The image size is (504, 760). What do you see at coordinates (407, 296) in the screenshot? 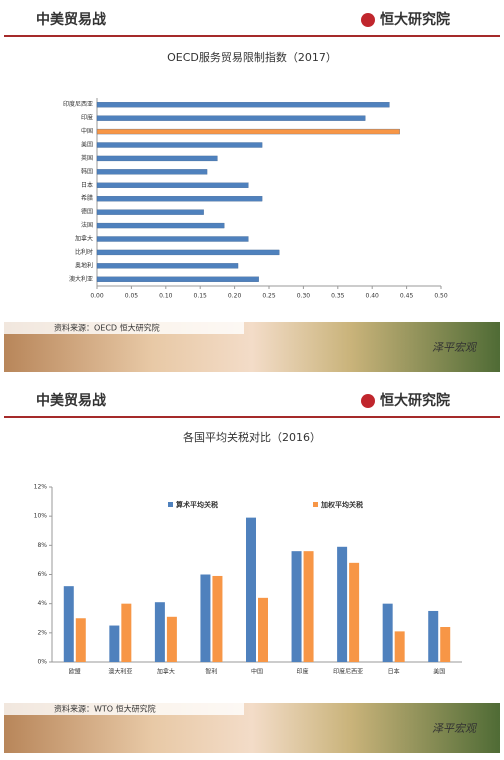
I see `x-tick-label: 0.45` at bounding box center [407, 296].